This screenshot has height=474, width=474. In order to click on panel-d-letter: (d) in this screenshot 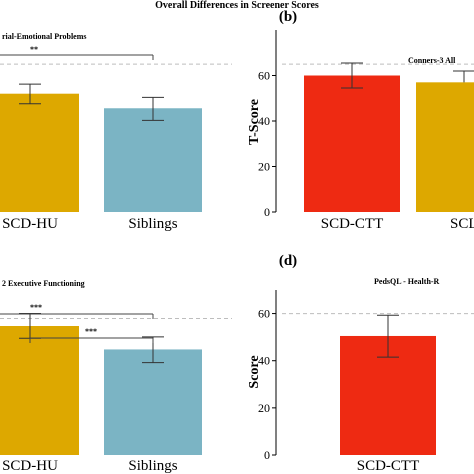, I will do `click(288, 261)`.